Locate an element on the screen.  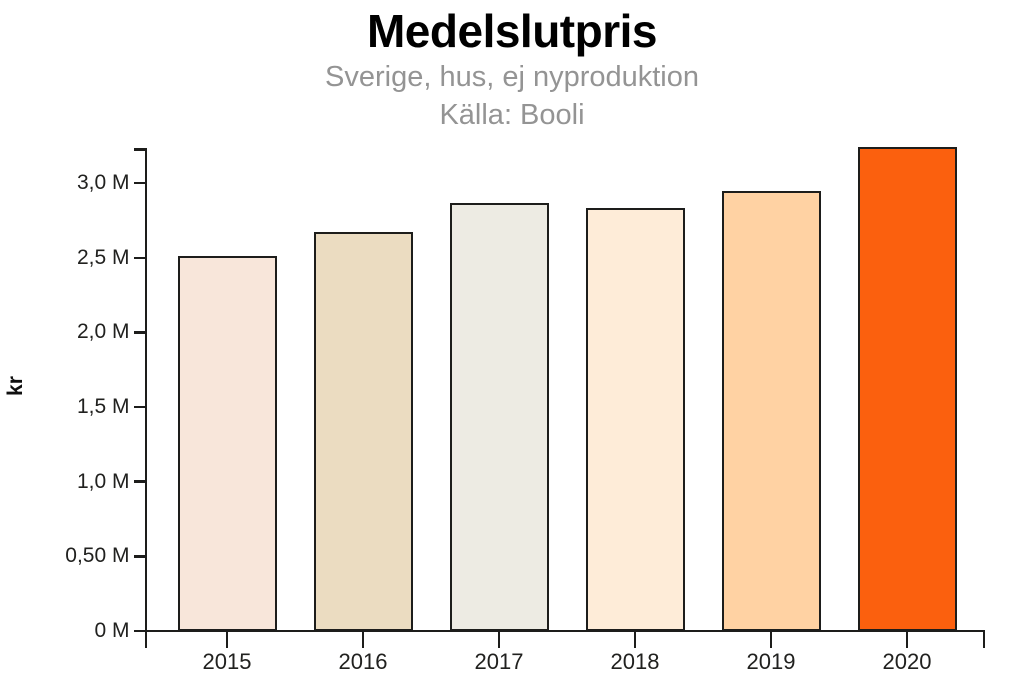
y-tick-label: 3,0 M is located at coordinates (103, 183).